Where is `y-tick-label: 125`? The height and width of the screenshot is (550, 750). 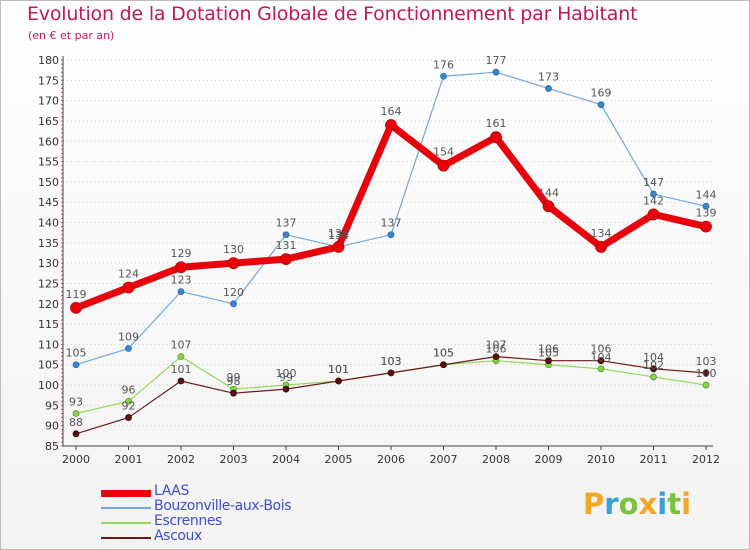 y-tick-label: 125 is located at coordinates (48, 283).